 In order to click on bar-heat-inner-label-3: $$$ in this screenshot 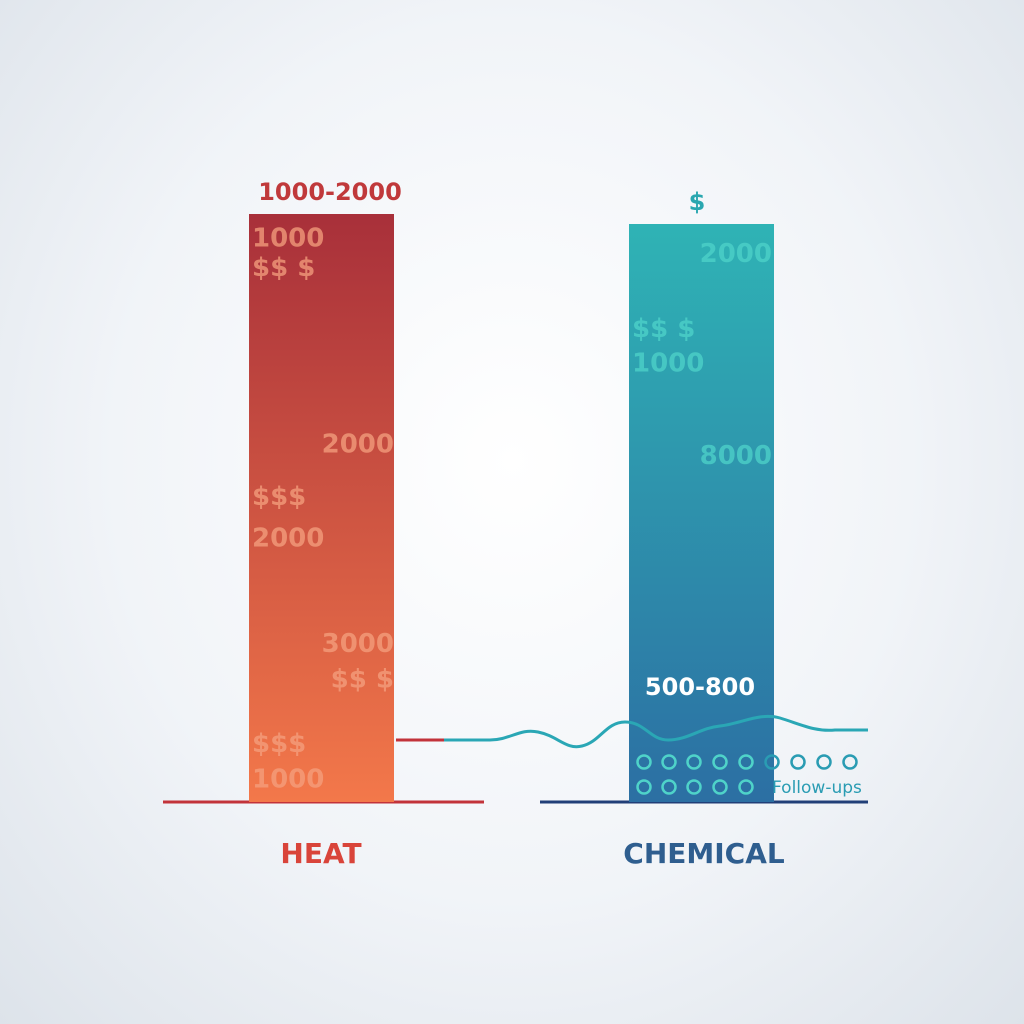, I will do `click(279, 497)`.